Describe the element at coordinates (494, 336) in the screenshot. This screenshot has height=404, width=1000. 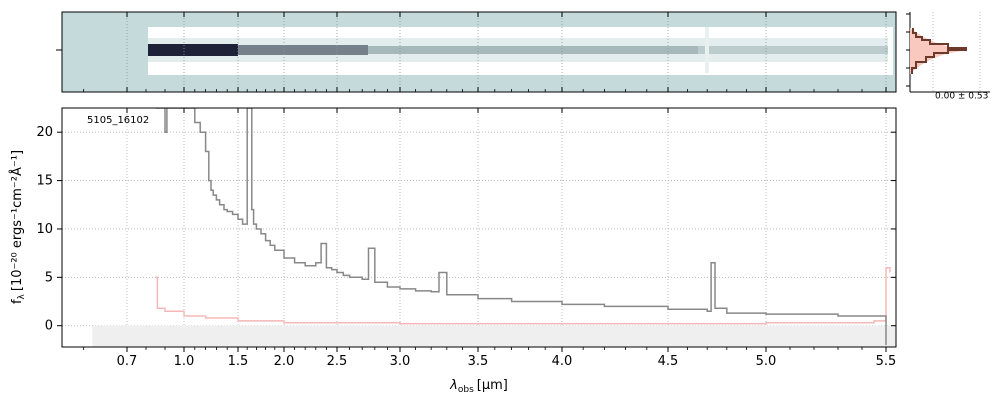
I see `spectrum-1d-shaded-band` at that location.